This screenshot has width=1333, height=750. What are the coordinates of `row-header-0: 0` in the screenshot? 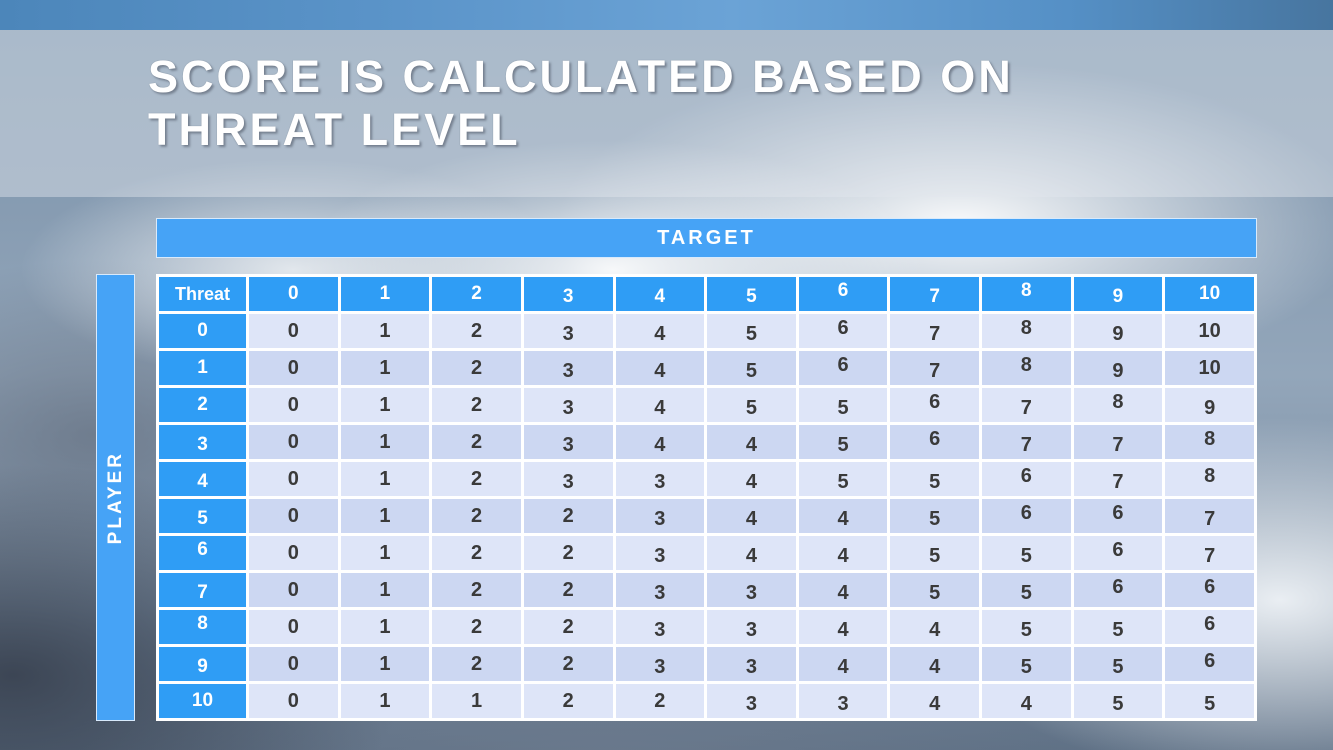 It's located at (202, 331).